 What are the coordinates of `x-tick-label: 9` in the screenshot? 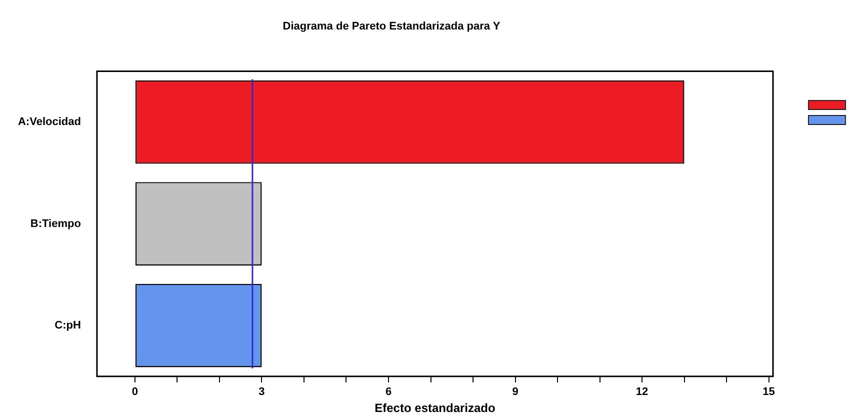 It's located at (515, 392).